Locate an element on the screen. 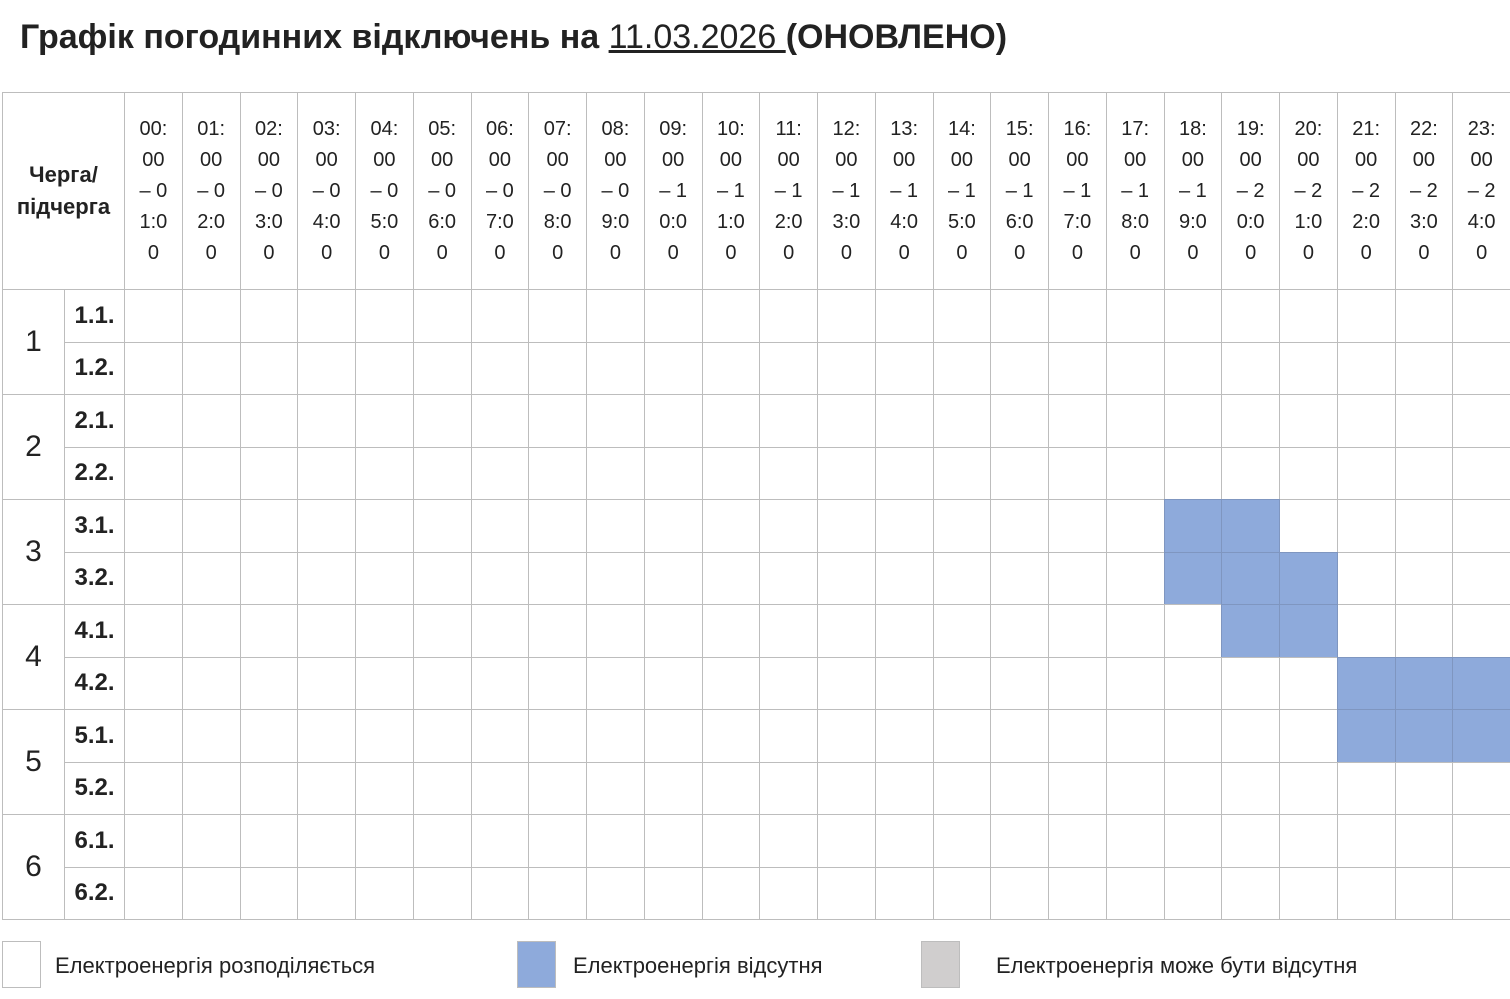  hour-header: 07:00 – 08:00 is located at coordinates (557, 191).